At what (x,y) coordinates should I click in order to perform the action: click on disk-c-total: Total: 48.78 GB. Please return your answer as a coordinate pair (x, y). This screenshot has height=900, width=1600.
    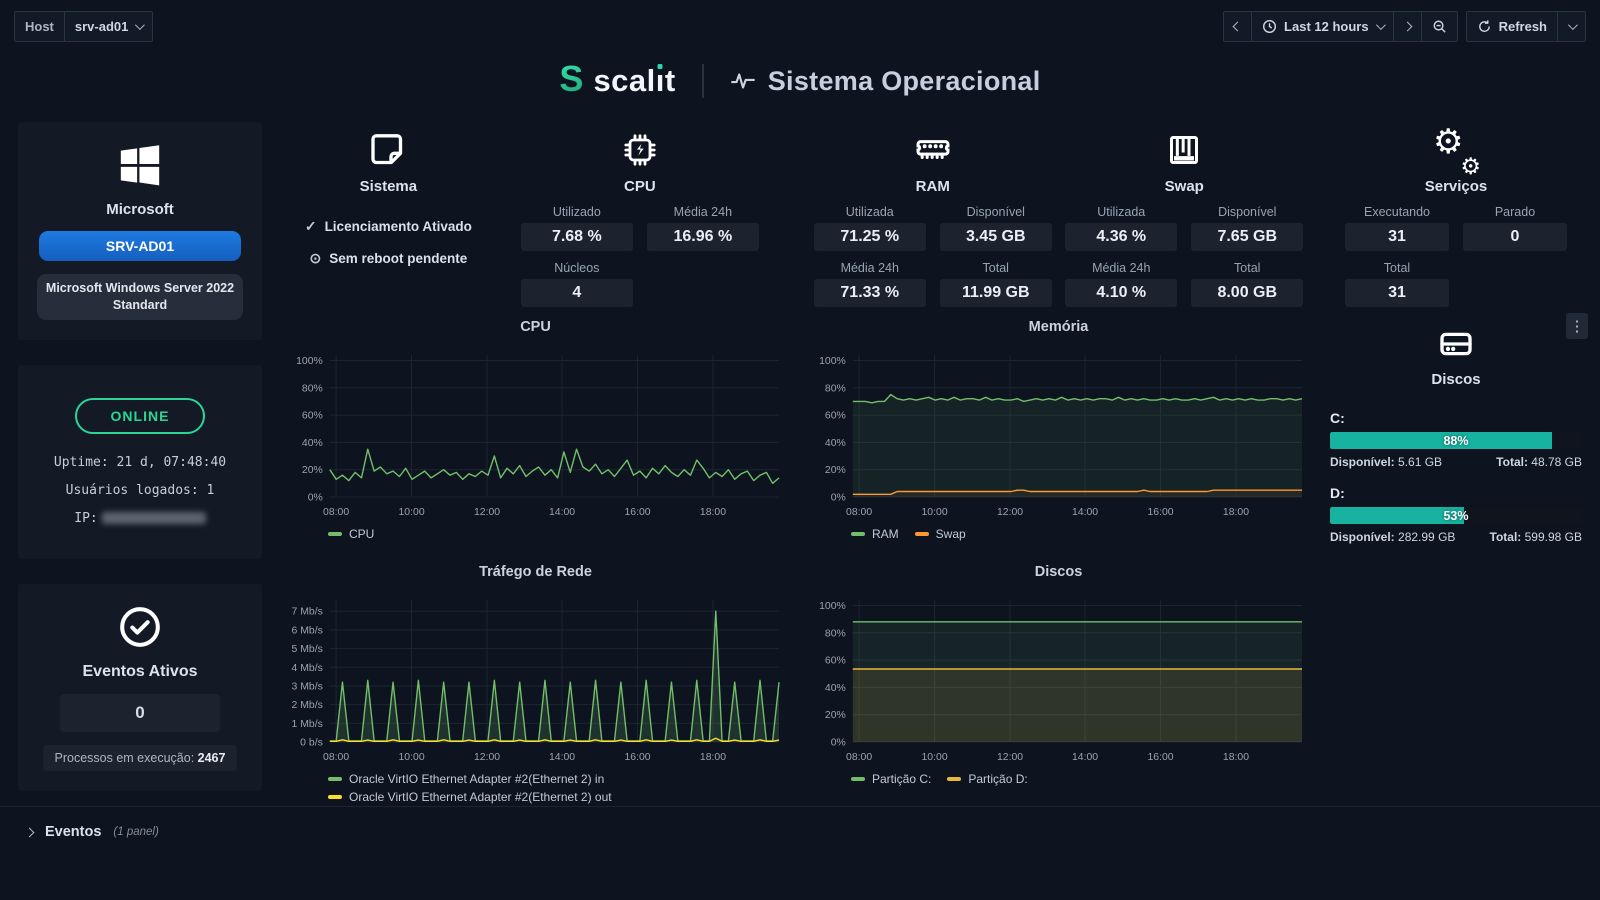
    Looking at the image, I should click on (1539, 462).